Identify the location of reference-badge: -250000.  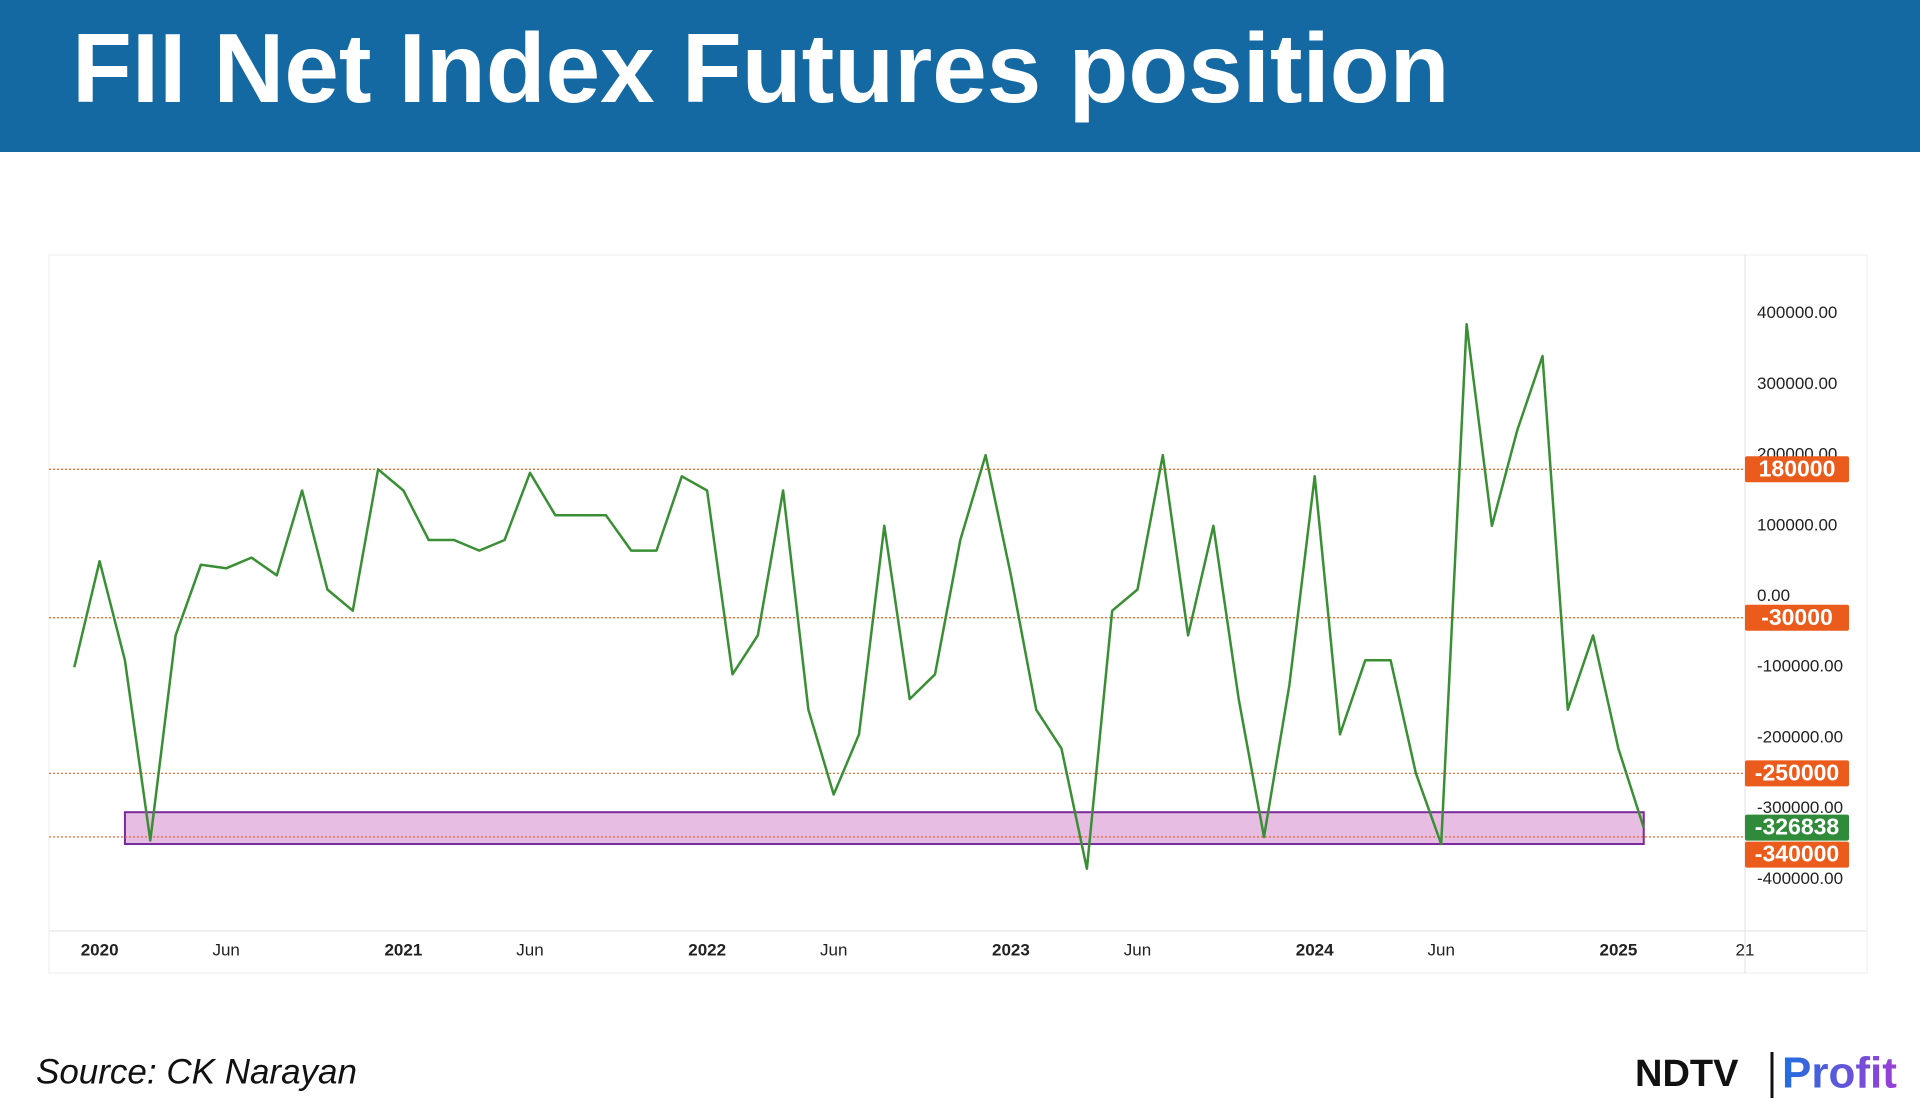
(1797, 772).